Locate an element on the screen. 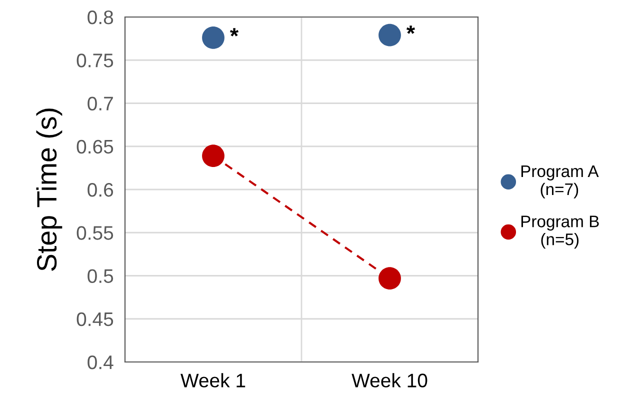  y-tick-label: 0.4 is located at coordinates (101, 362).